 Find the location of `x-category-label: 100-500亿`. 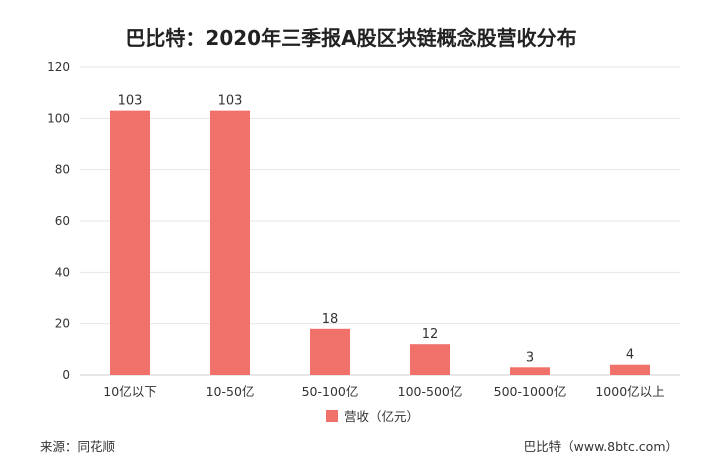

x-category-label: 100-500亿 is located at coordinates (430, 391).